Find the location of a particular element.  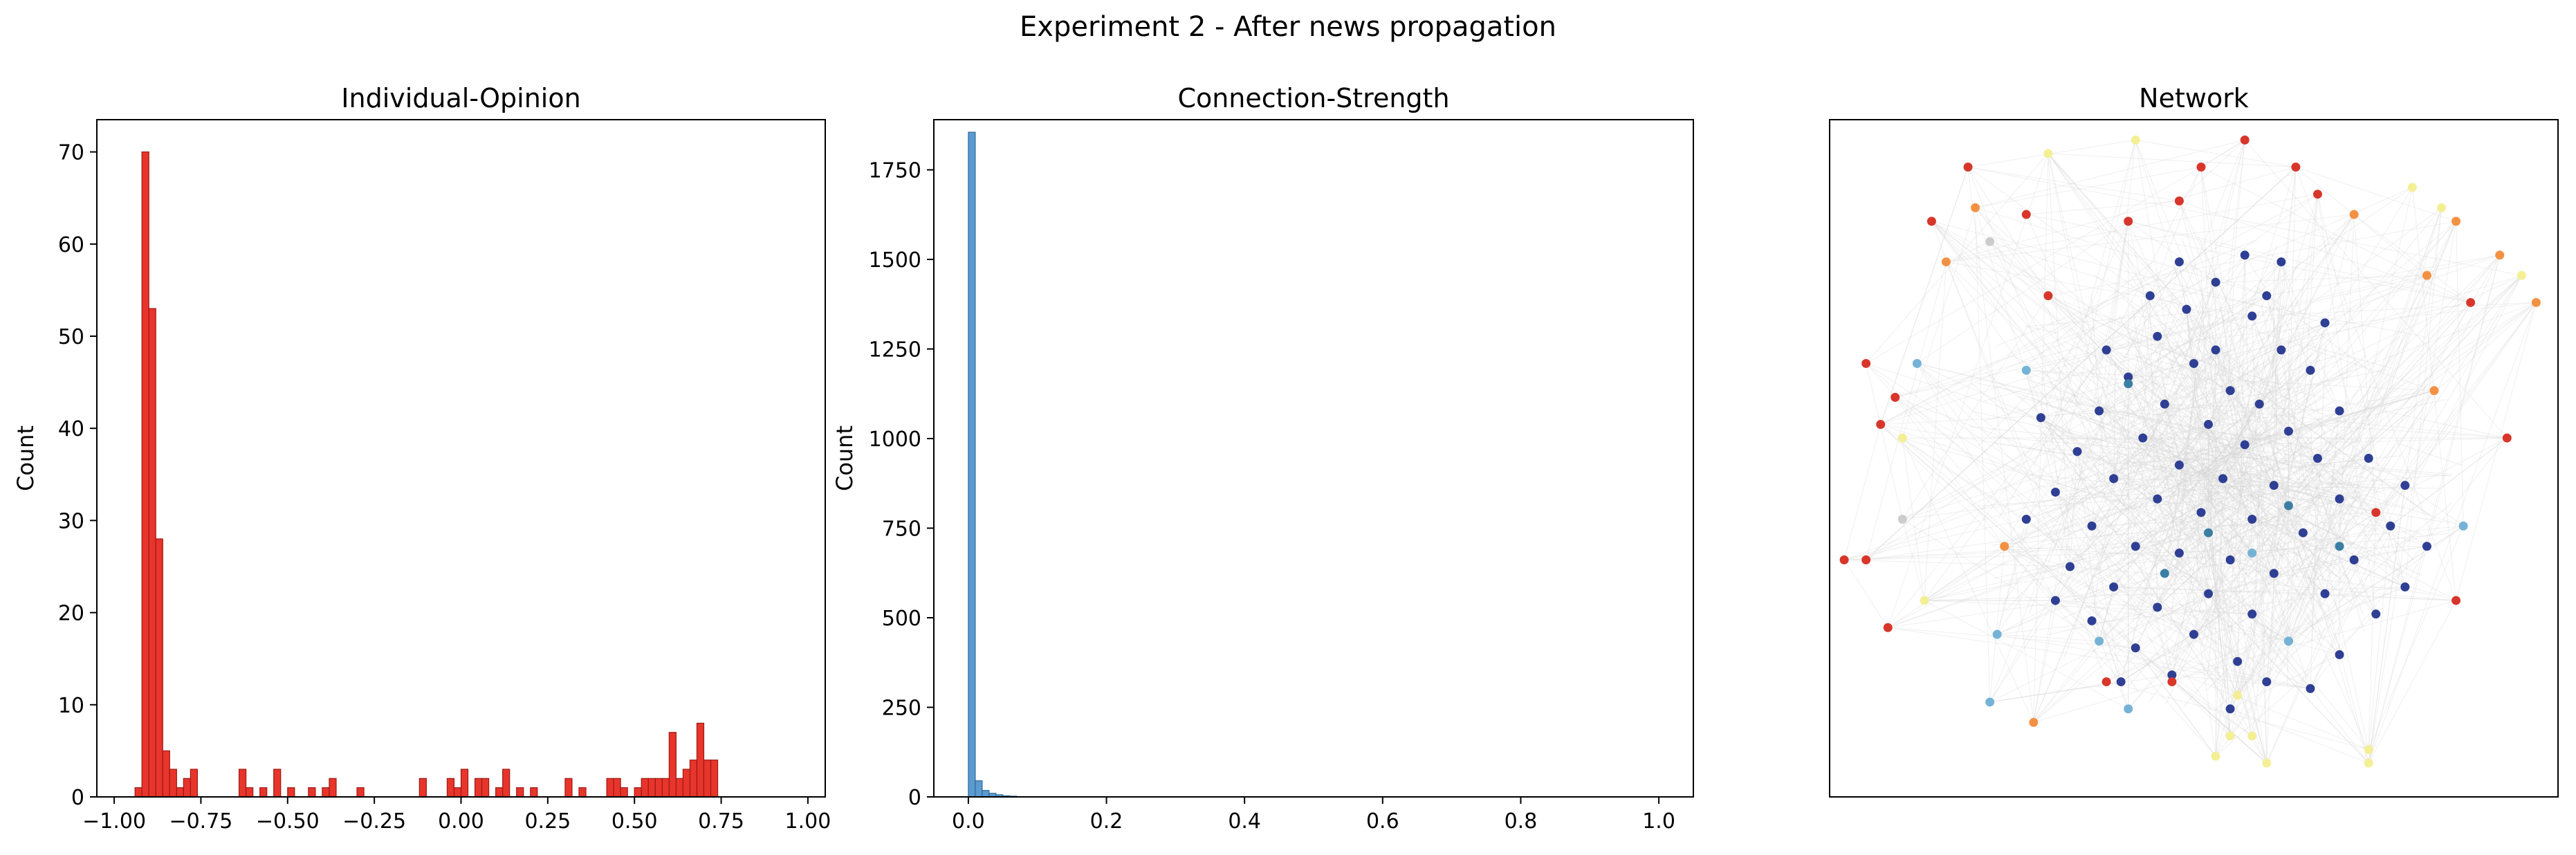

y-tick-label: 70 is located at coordinates (71, 153).